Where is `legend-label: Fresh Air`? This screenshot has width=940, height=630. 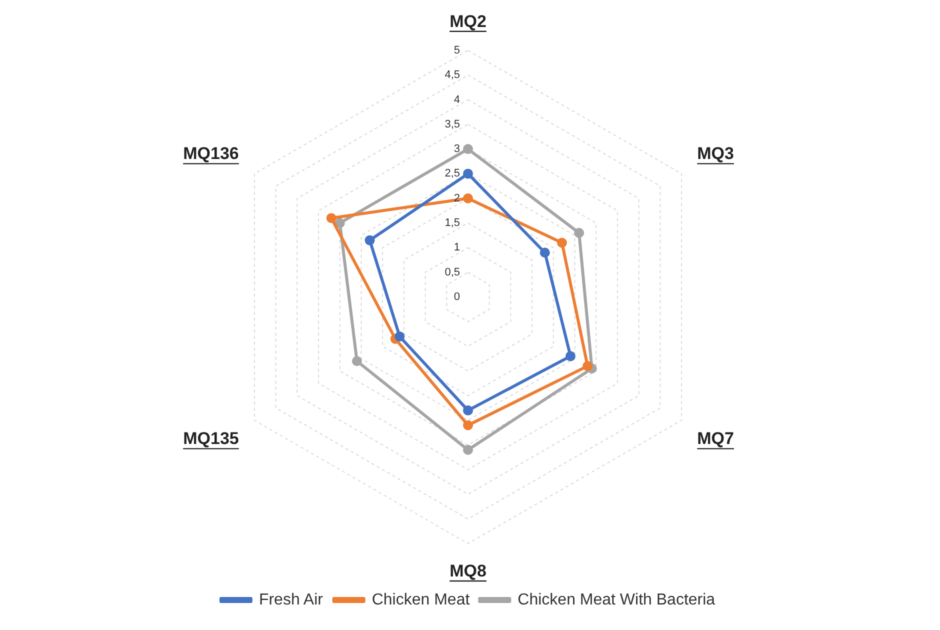 legend-label: Fresh Air is located at coordinates (291, 599).